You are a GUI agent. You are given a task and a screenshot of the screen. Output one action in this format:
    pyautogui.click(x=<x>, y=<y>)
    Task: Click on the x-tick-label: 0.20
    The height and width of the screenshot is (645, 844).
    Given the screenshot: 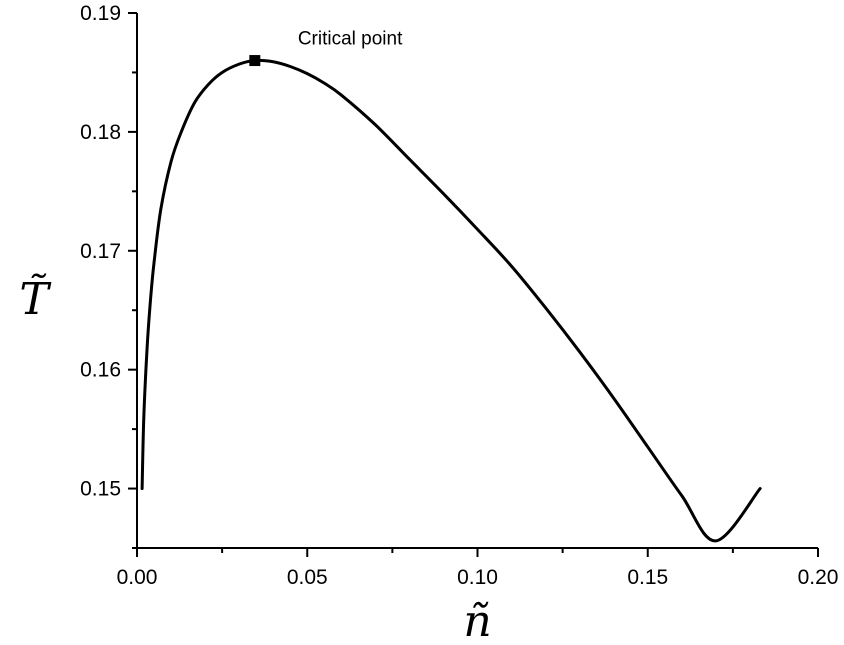 What is the action you would take?
    pyautogui.click(x=818, y=577)
    